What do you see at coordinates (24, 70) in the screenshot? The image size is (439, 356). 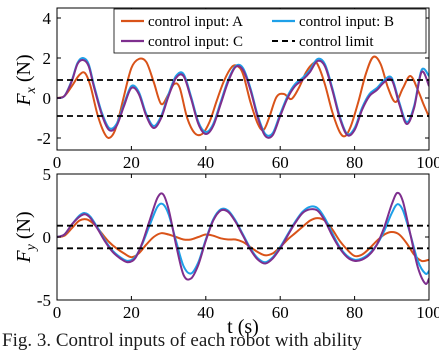 I see `fx-y-label-unit: (N)` at bounding box center [24, 70].